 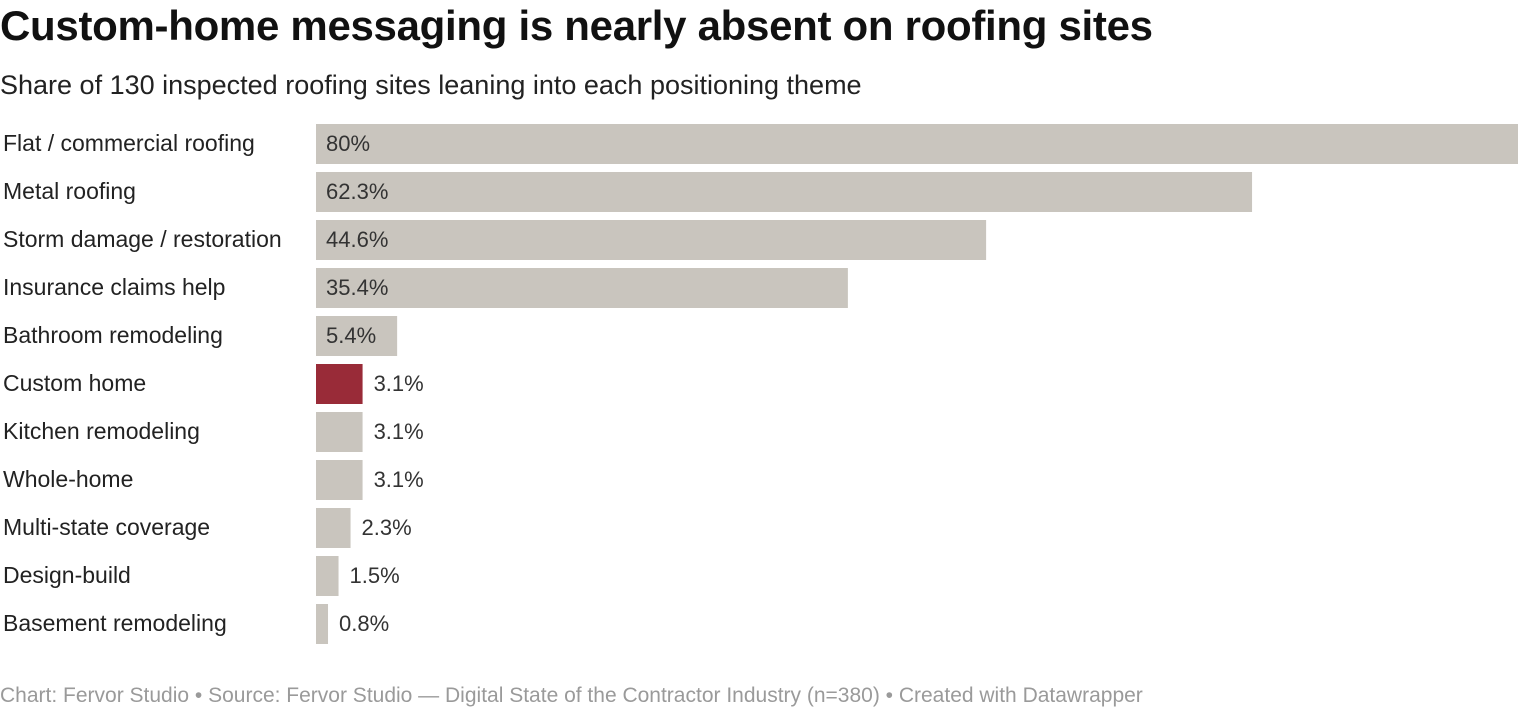 What do you see at coordinates (348, 143) in the screenshot?
I see `value-label-flat-commercial-roofing: 80%` at bounding box center [348, 143].